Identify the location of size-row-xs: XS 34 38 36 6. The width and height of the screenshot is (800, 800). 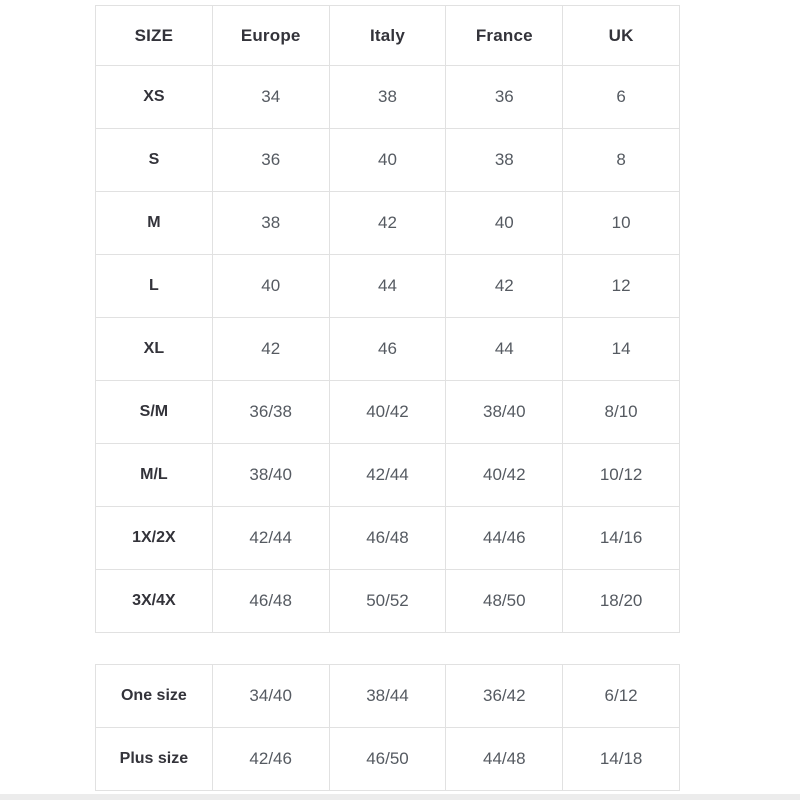
(387, 97).